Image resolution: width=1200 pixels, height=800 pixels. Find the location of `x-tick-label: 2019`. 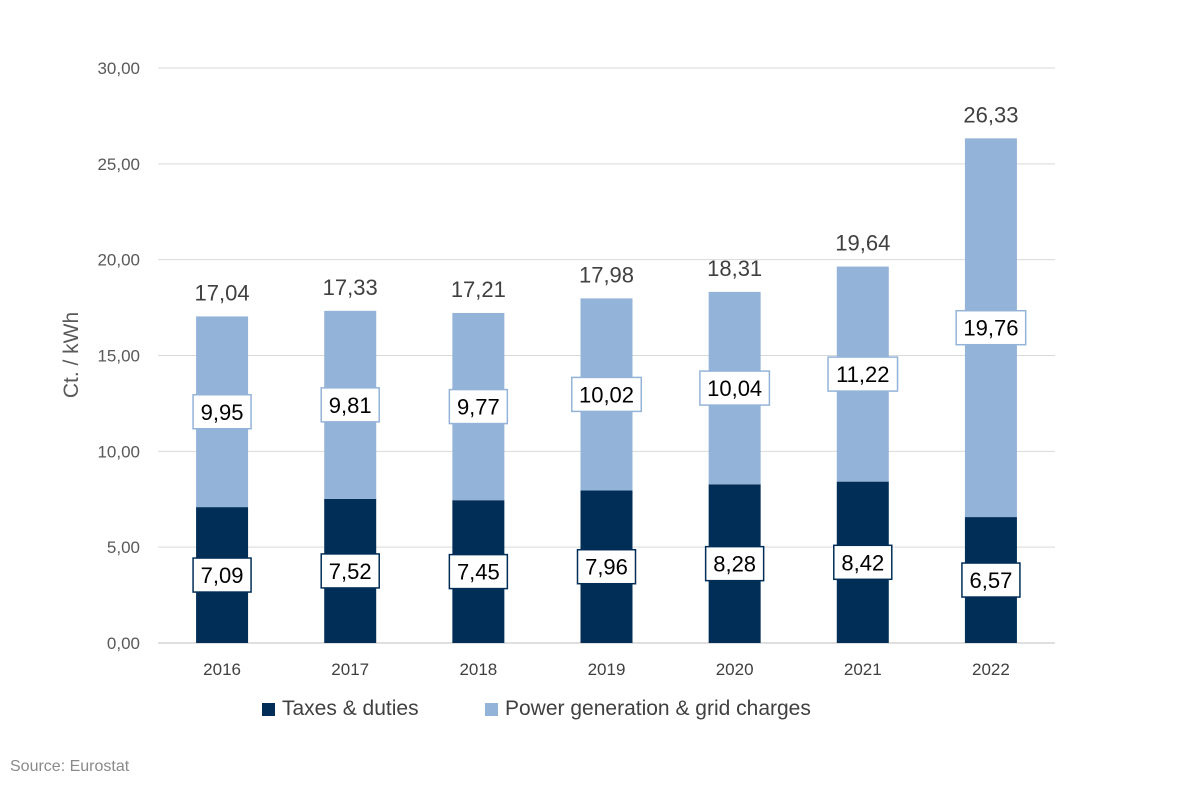

x-tick-label: 2019 is located at coordinates (607, 669).